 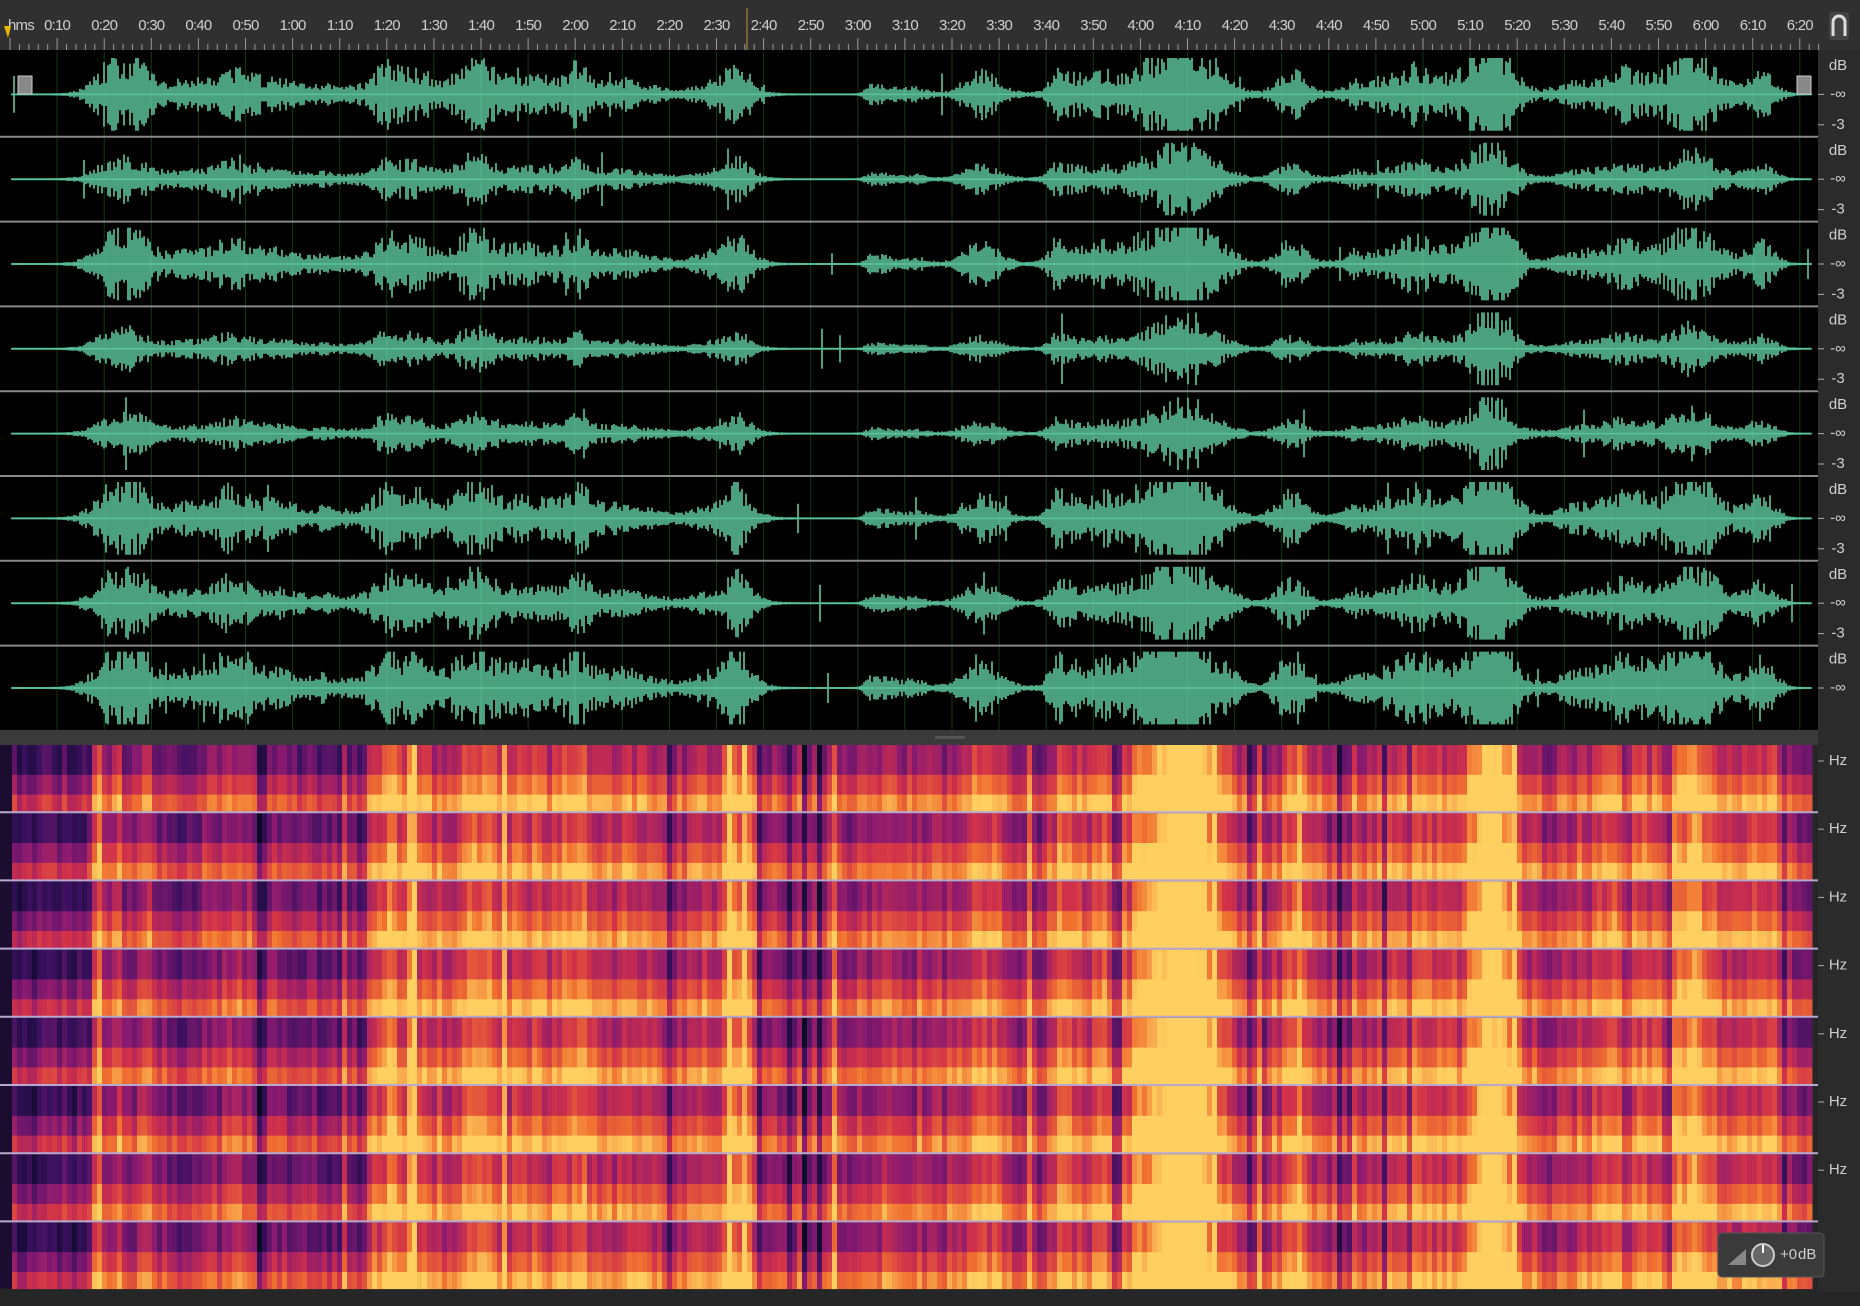 What do you see at coordinates (930, 737) in the screenshot?
I see `splitter` at bounding box center [930, 737].